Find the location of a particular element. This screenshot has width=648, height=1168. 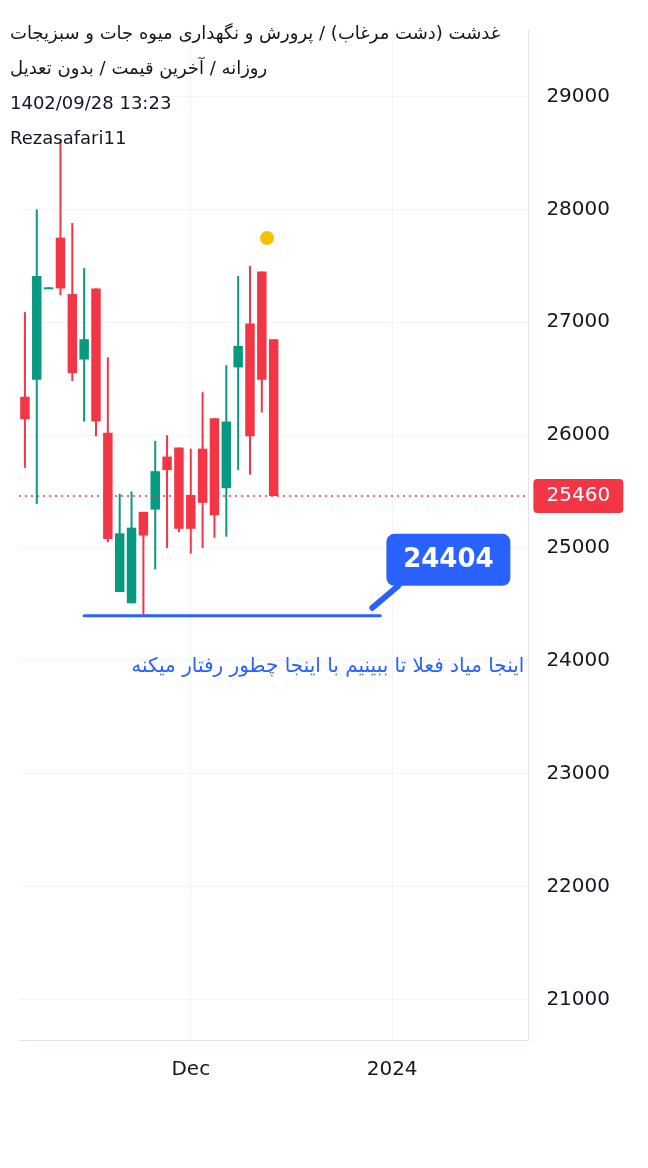

annotation: Rezasafari11 is located at coordinates (68, 137).